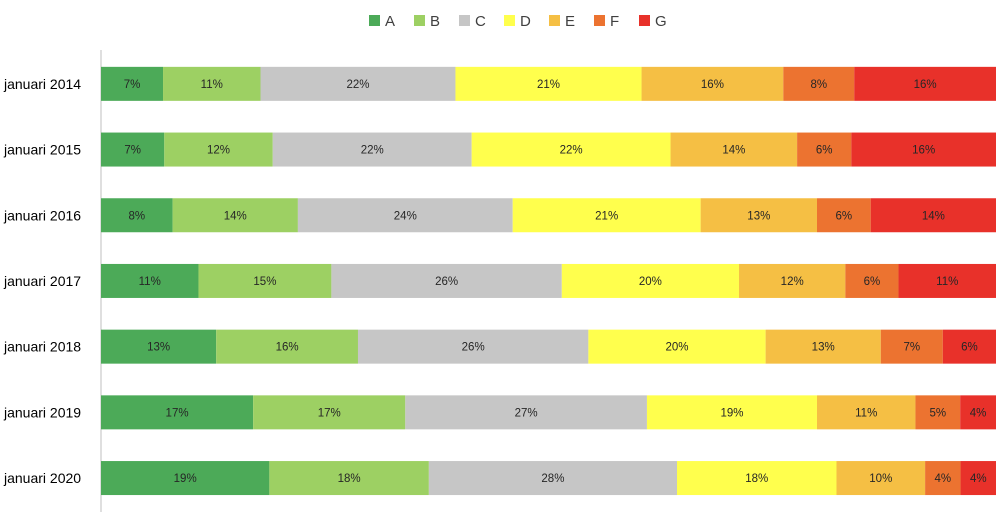 This screenshot has width=1000, height=520. What do you see at coordinates (419, 20) in the screenshot?
I see `legend-swatch-b` at bounding box center [419, 20].